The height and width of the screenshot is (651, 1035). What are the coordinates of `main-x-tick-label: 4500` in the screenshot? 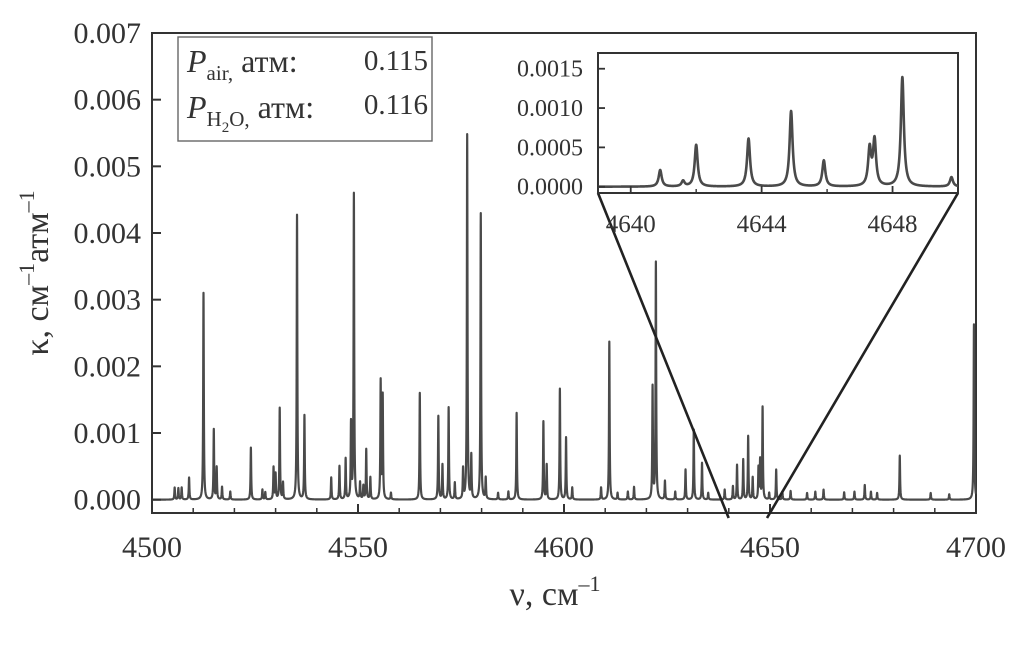 It's located at (152, 547).